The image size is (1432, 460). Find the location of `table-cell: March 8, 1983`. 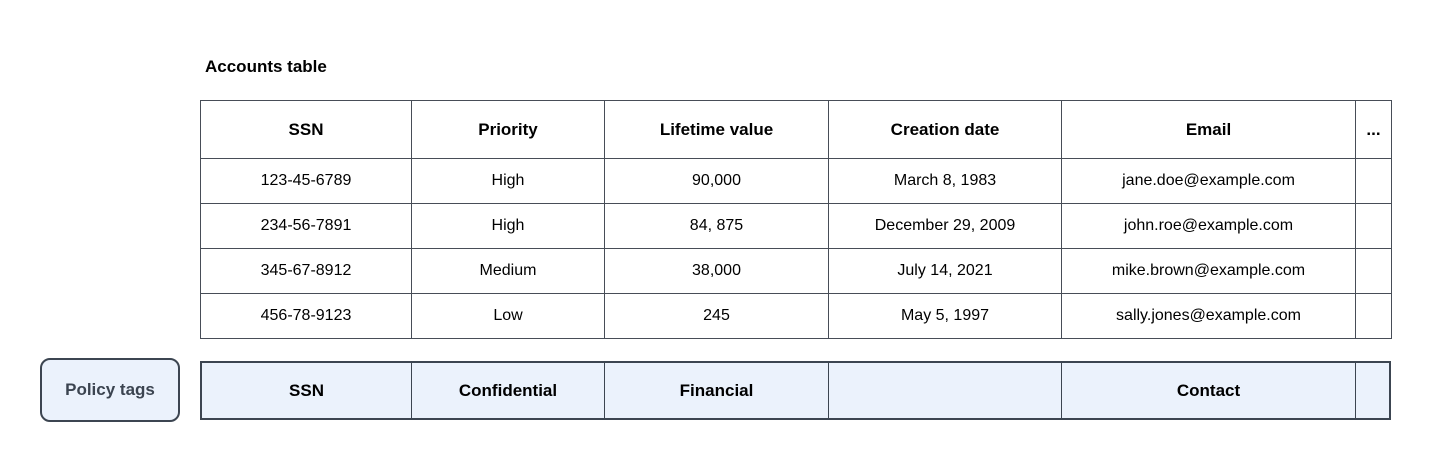

table-cell: March 8, 1983 is located at coordinates (945, 181).